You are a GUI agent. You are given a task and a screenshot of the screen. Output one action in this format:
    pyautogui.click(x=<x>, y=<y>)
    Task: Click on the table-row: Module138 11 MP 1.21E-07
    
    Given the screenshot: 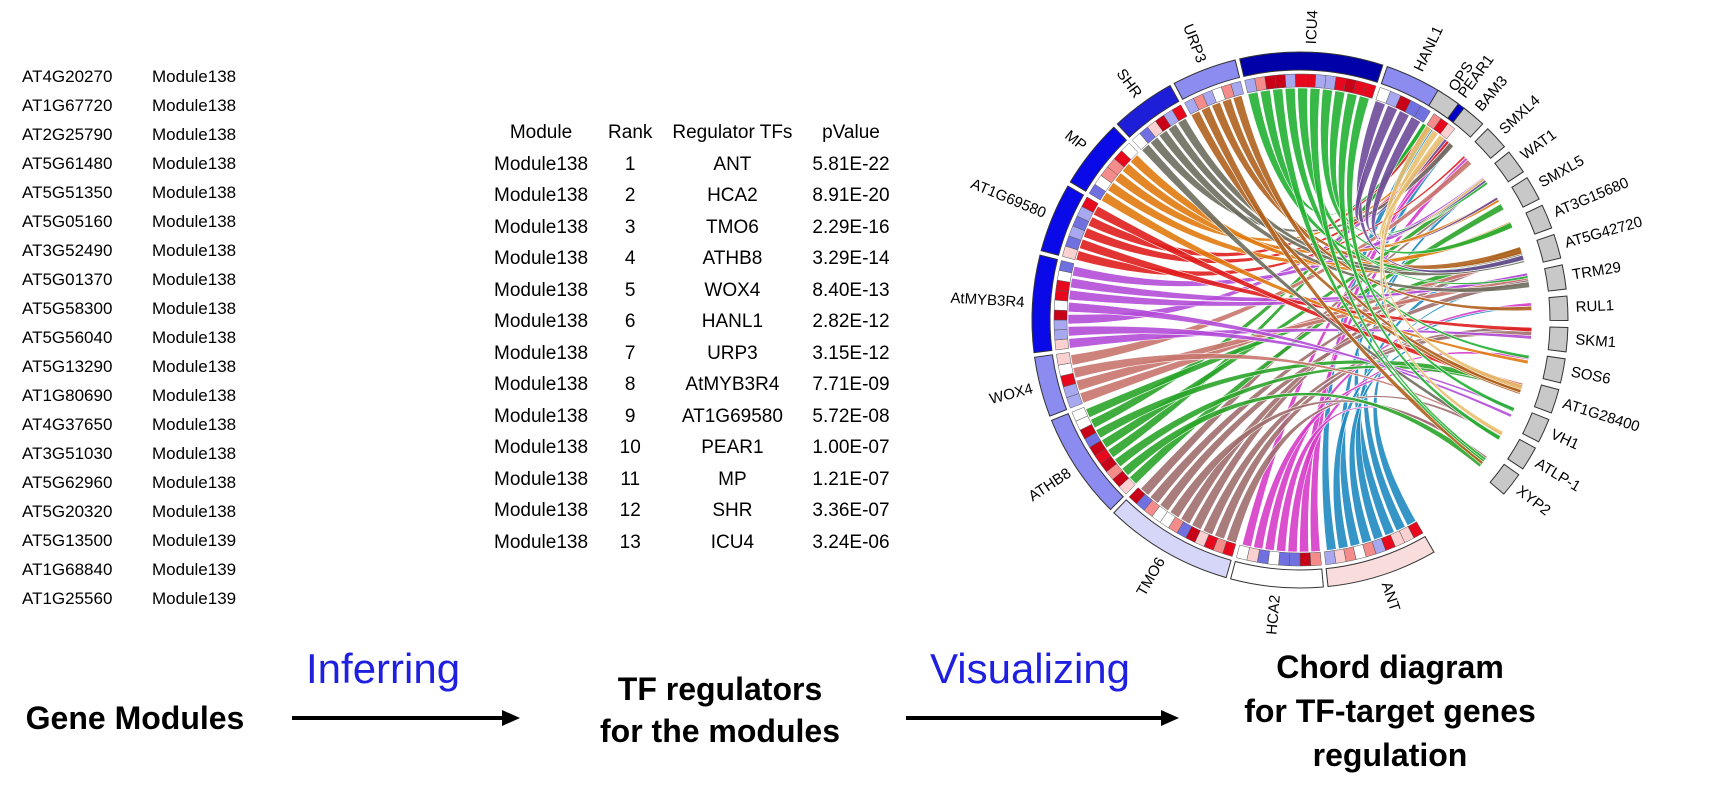 What is the action you would take?
    pyautogui.click(x=692, y=480)
    